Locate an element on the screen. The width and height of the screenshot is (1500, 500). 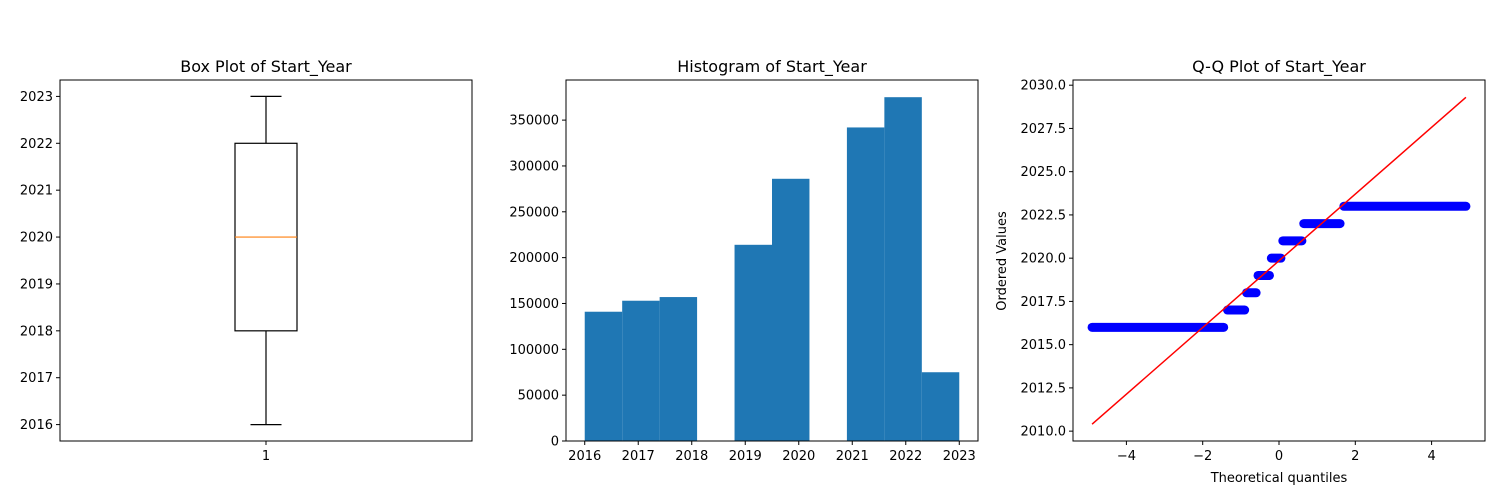
box-plot-x-ticks: 1 is located at coordinates (266, 452).